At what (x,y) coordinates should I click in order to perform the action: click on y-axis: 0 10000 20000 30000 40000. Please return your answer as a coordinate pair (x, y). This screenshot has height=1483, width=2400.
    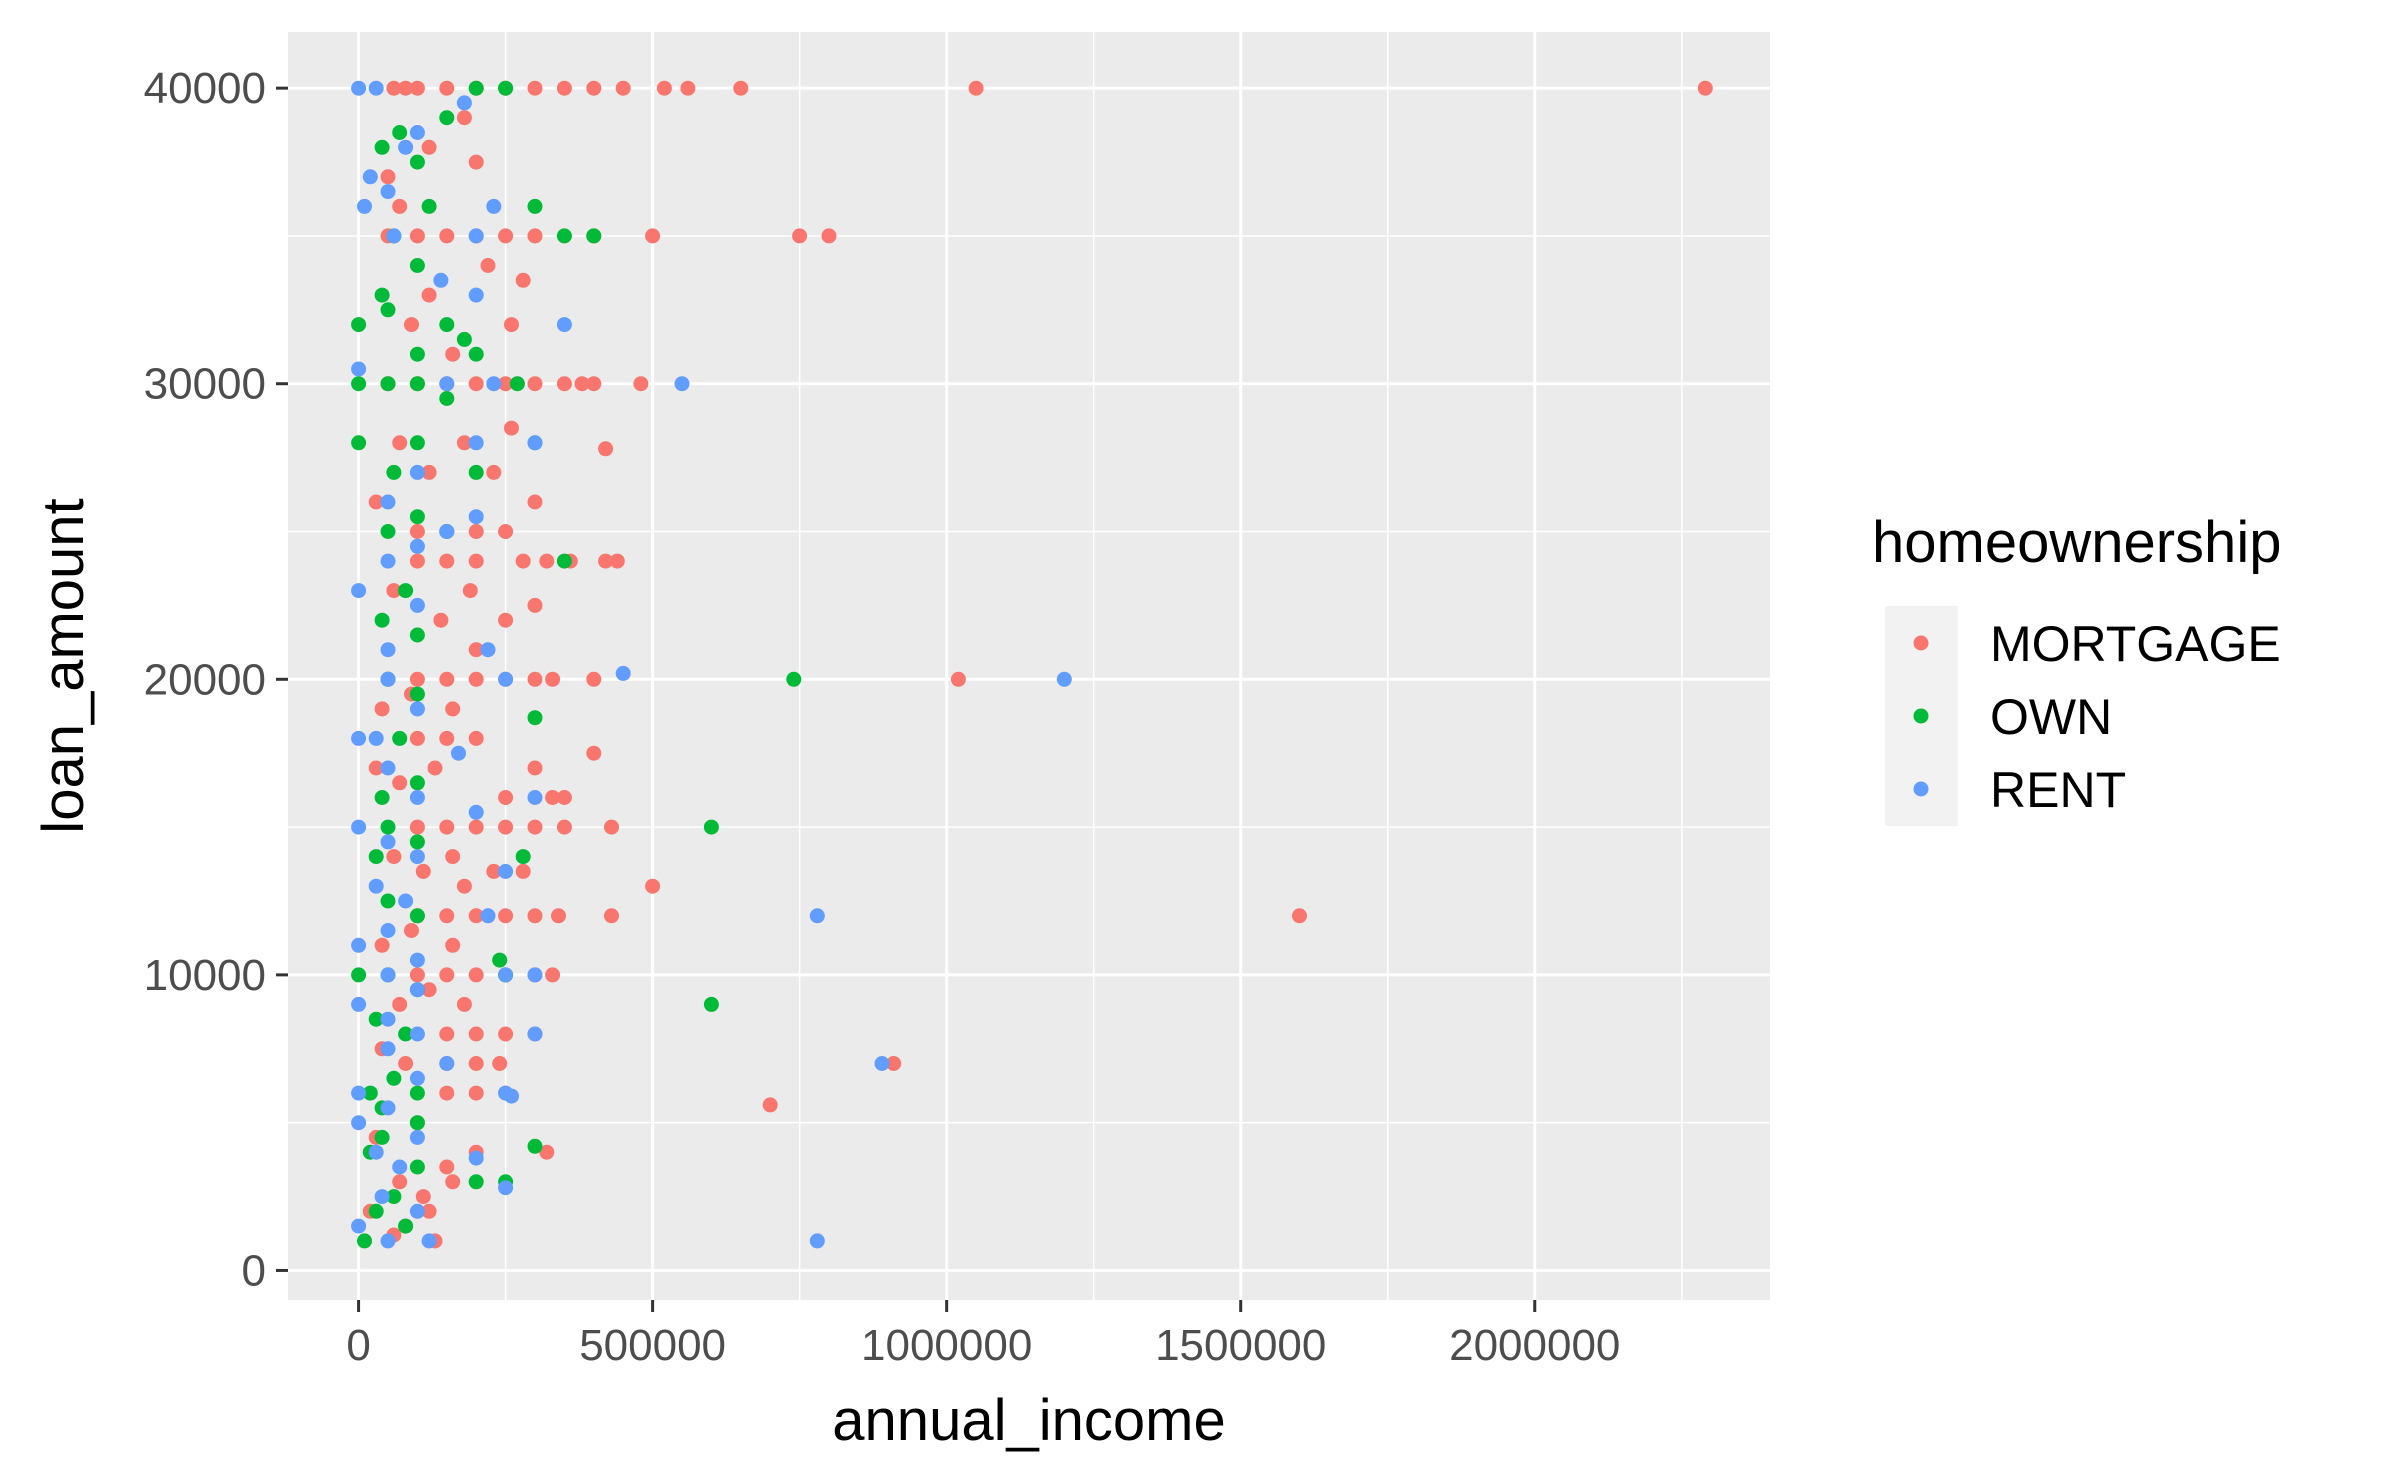
    Looking at the image, I should click on (216, 679).